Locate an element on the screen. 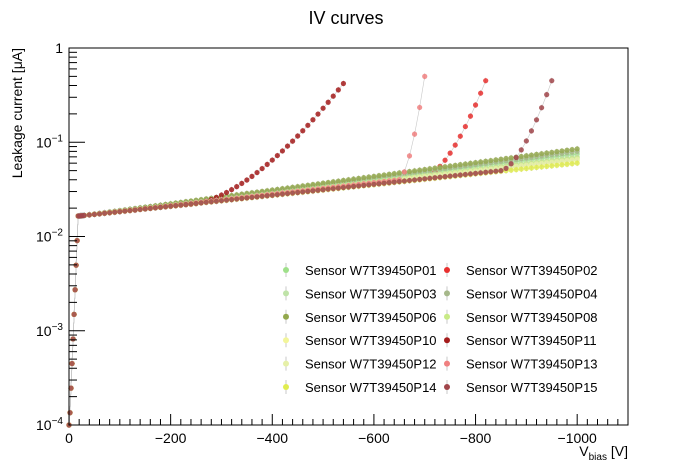 The height and width of the screenshot is (472, 696). legend-label: Sensor W7T39450P08 is located at coordinates (532, 317).